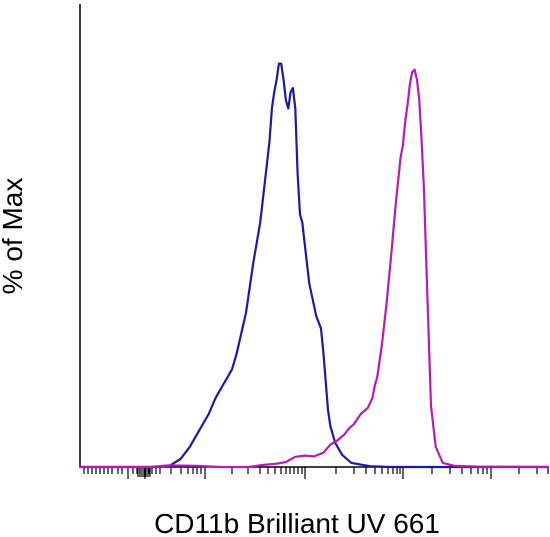 This screenshot has width=550, height=537. I want to click on x-axis-ticks, so click(316, 473).